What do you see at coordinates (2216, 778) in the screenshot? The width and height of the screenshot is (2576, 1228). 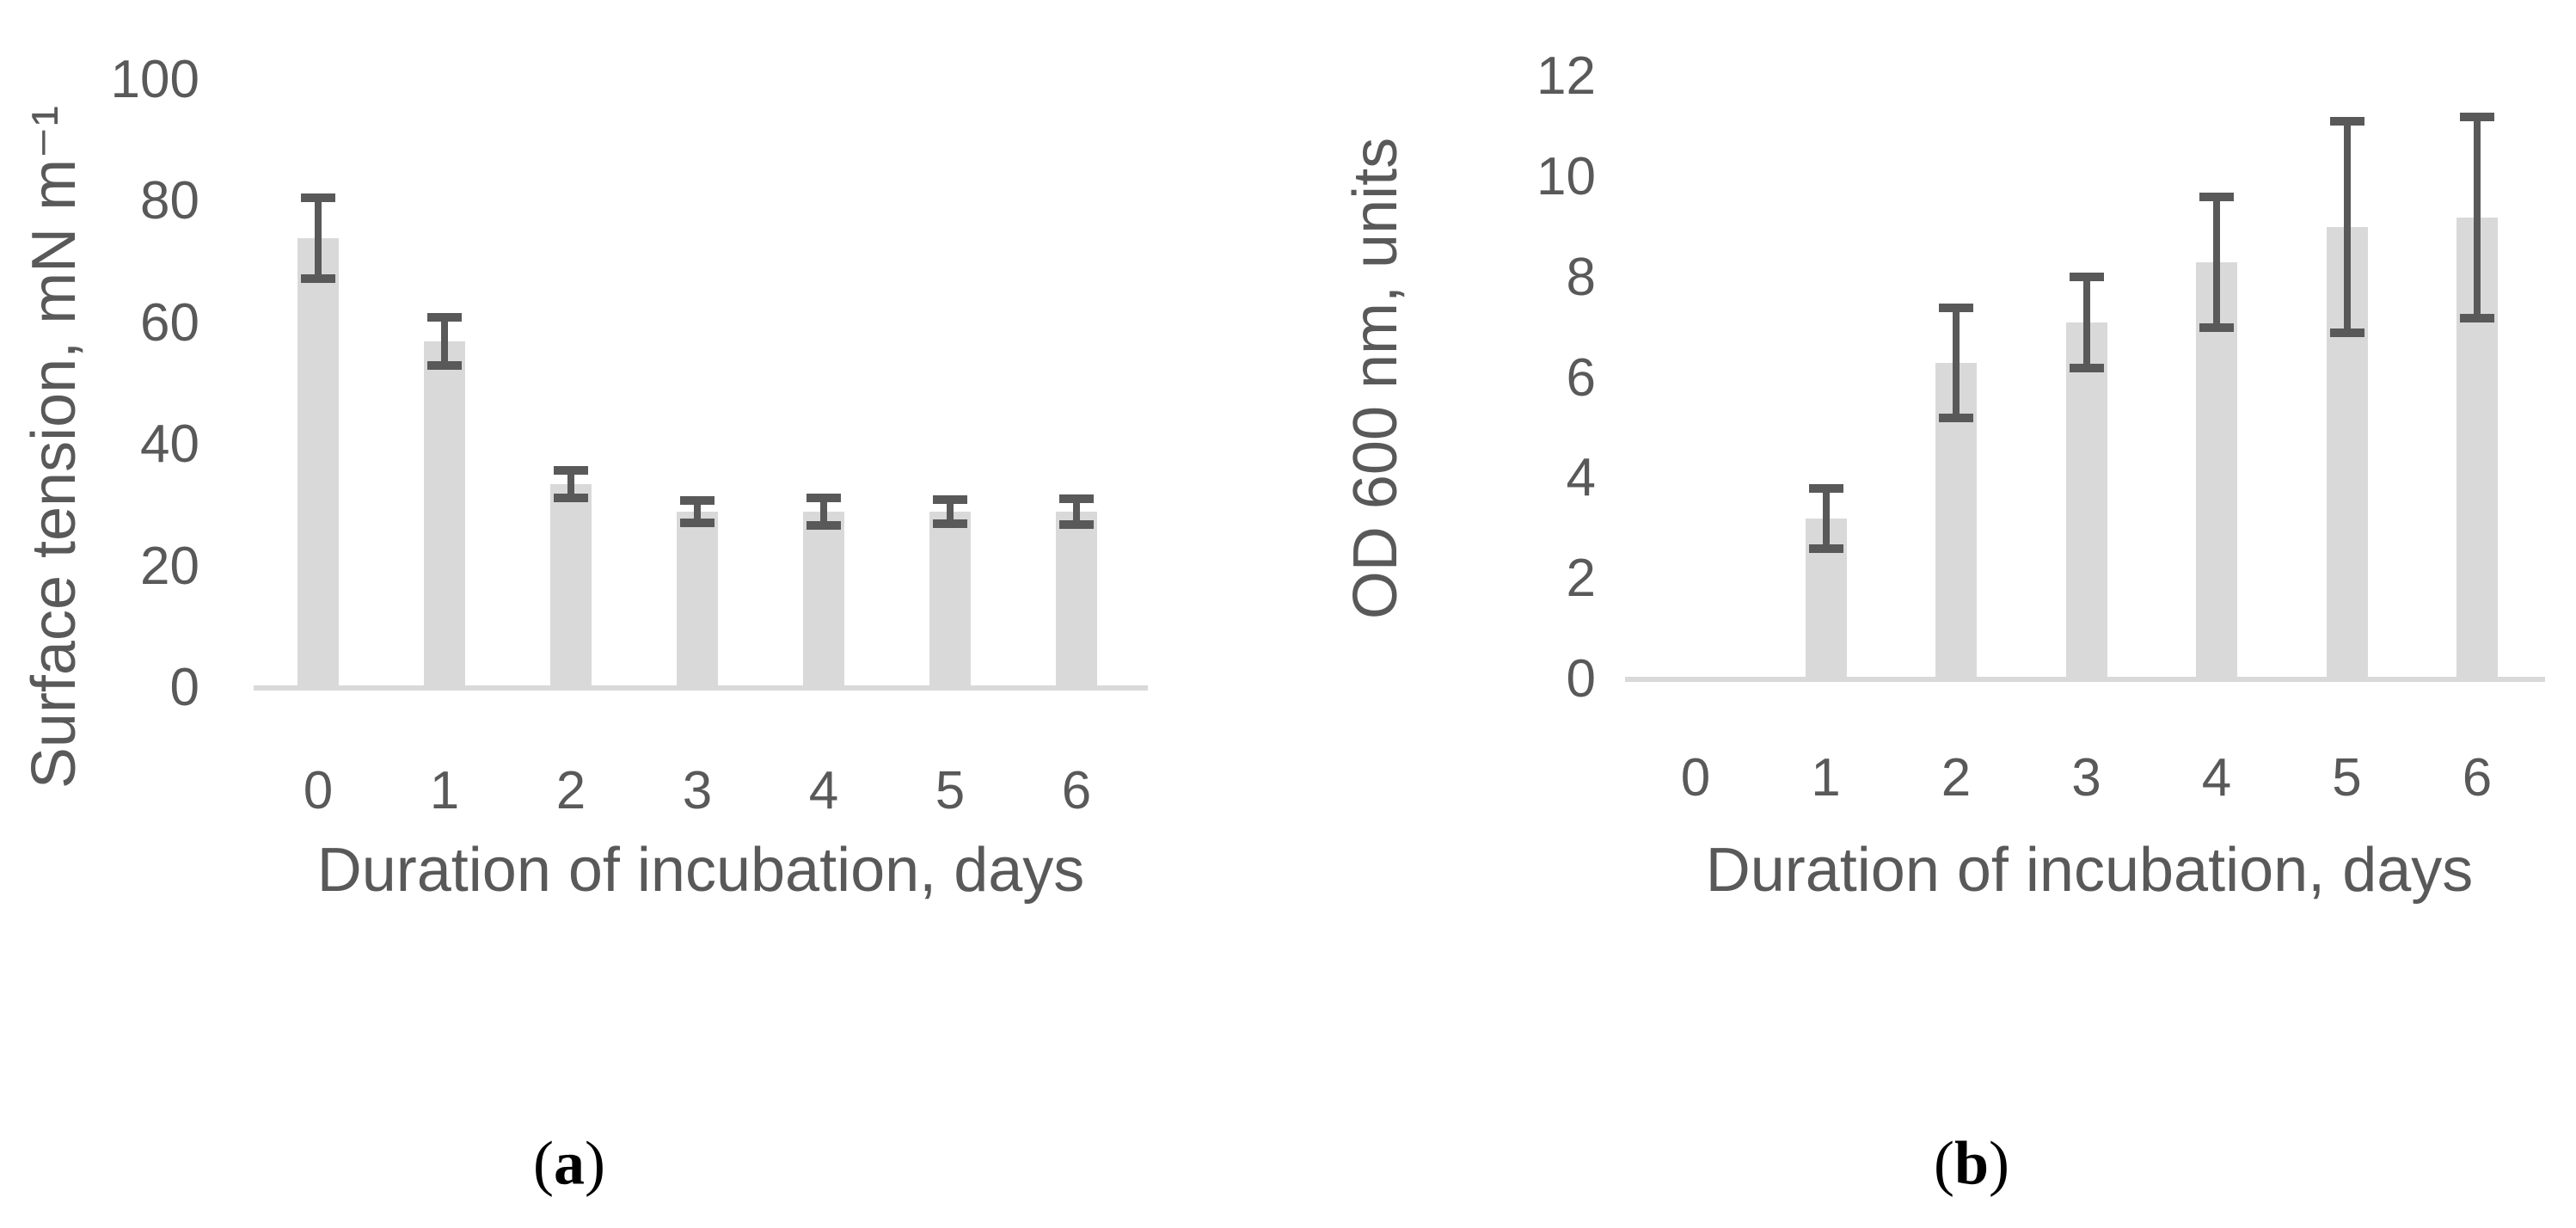 I see `chart-b-x-tick-label: 4` at bounding box center [2216, 778].